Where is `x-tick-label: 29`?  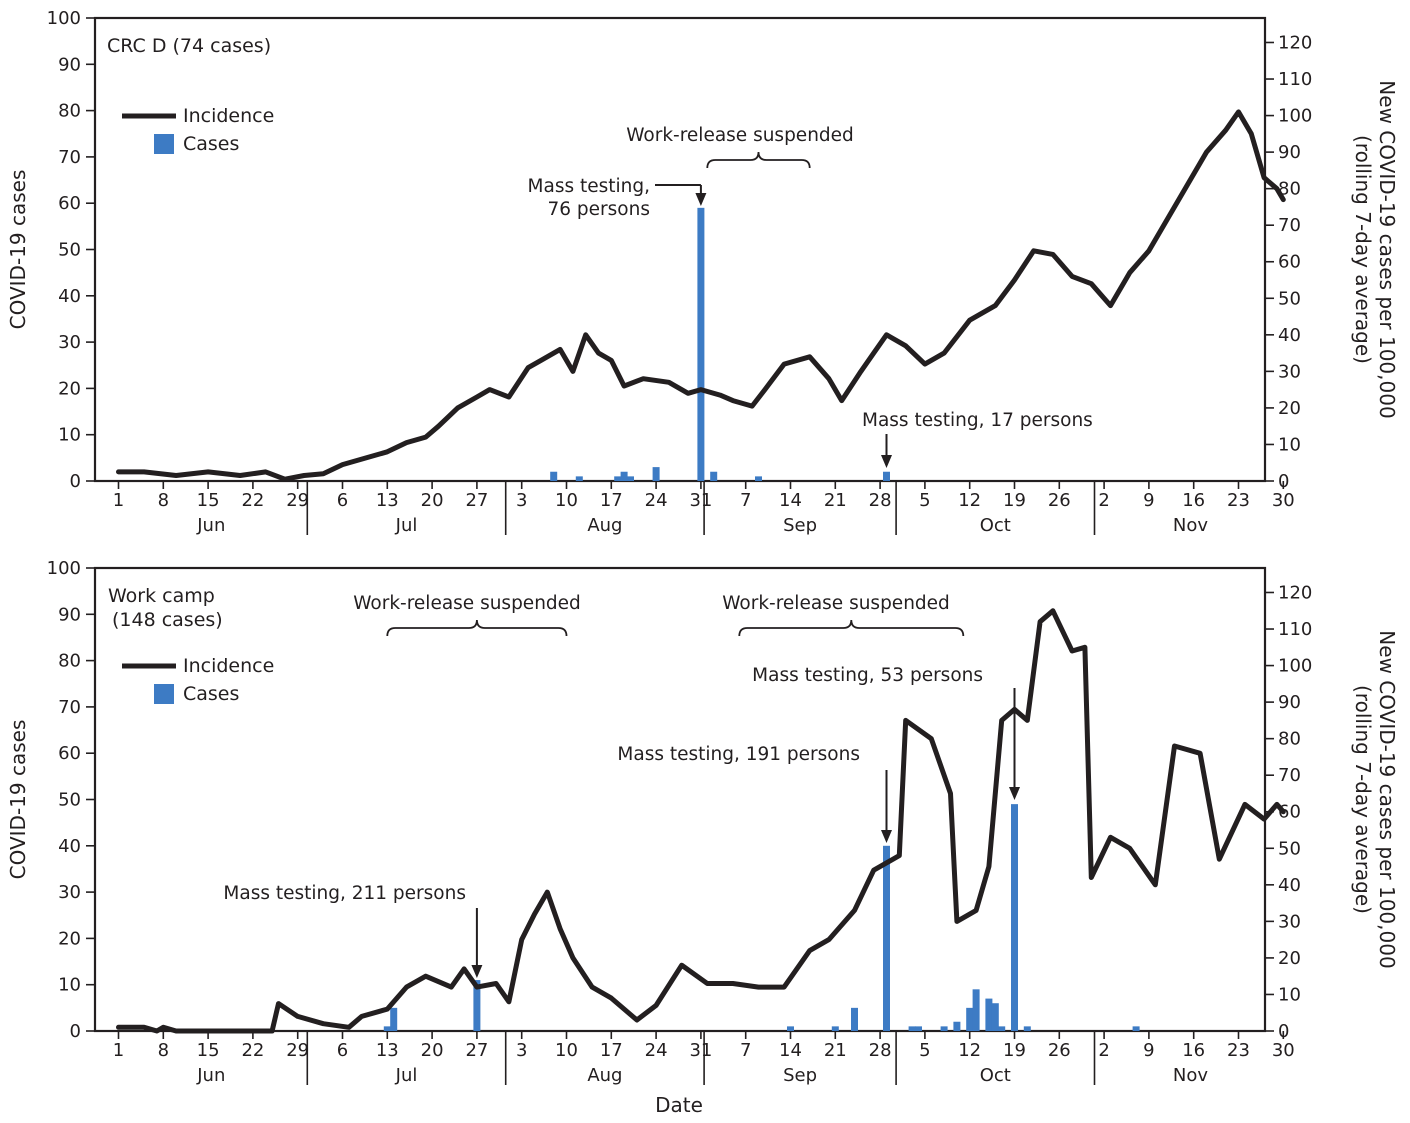
x-tick-label: 29 is located at coordinates (297, 1050).